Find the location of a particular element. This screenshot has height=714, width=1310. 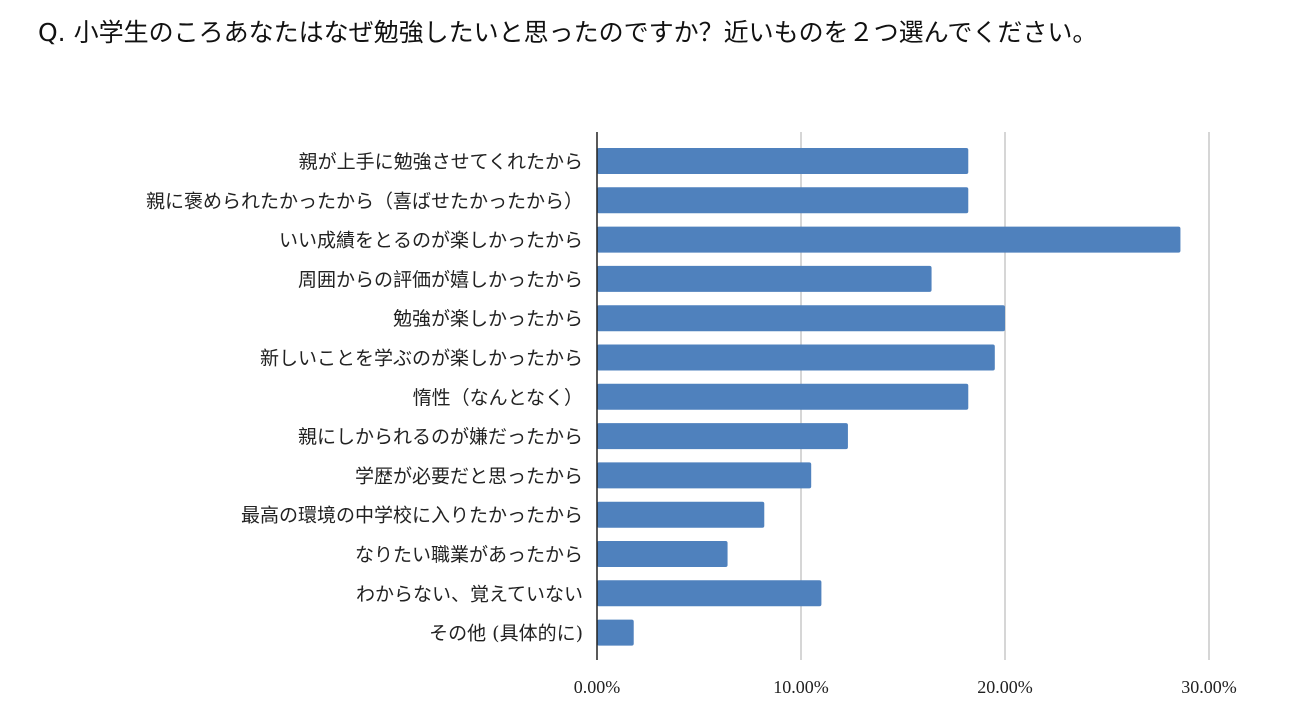

category-label: 惰性（なんとなく） is located at coordinates (498, 398).